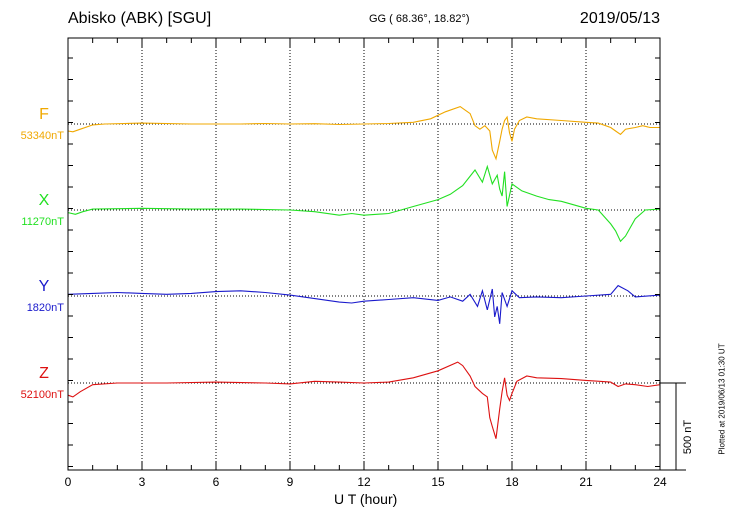  I want to click on x-tick-label: 24, so click(660, 482).